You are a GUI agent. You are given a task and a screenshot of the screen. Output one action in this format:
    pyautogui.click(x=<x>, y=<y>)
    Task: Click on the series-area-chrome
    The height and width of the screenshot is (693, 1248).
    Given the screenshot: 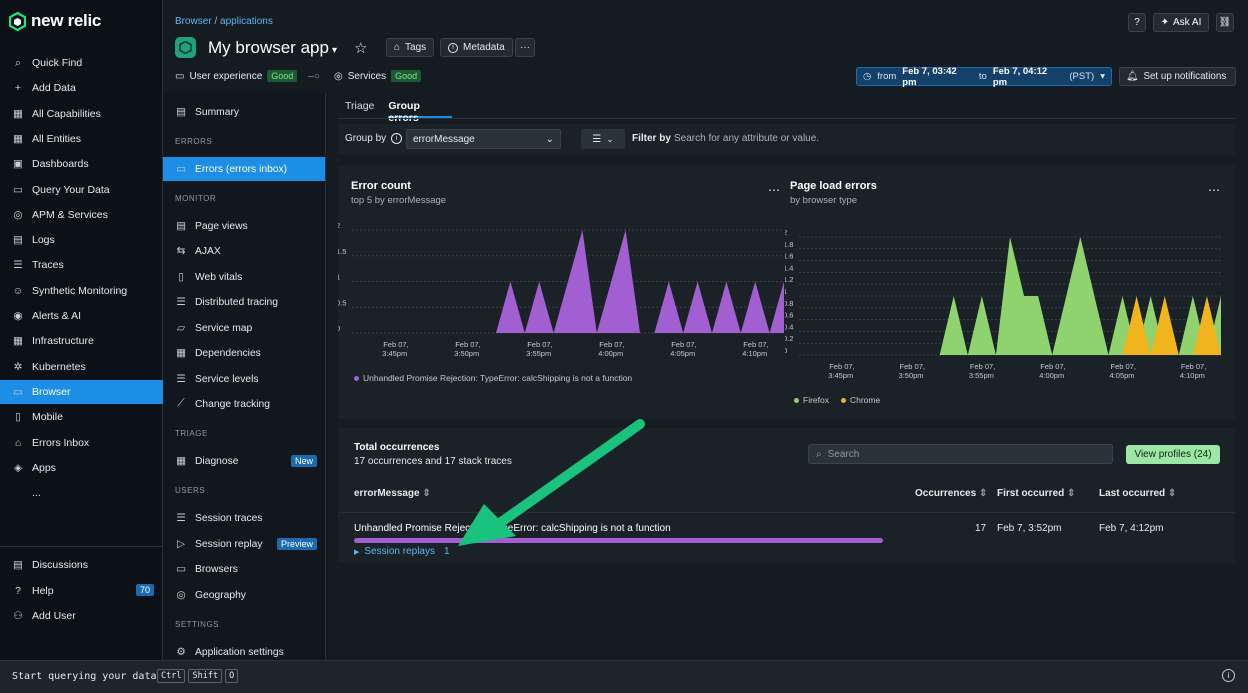 What is the action you would take?
    pyautogui.click(x=1010, y=325)
    